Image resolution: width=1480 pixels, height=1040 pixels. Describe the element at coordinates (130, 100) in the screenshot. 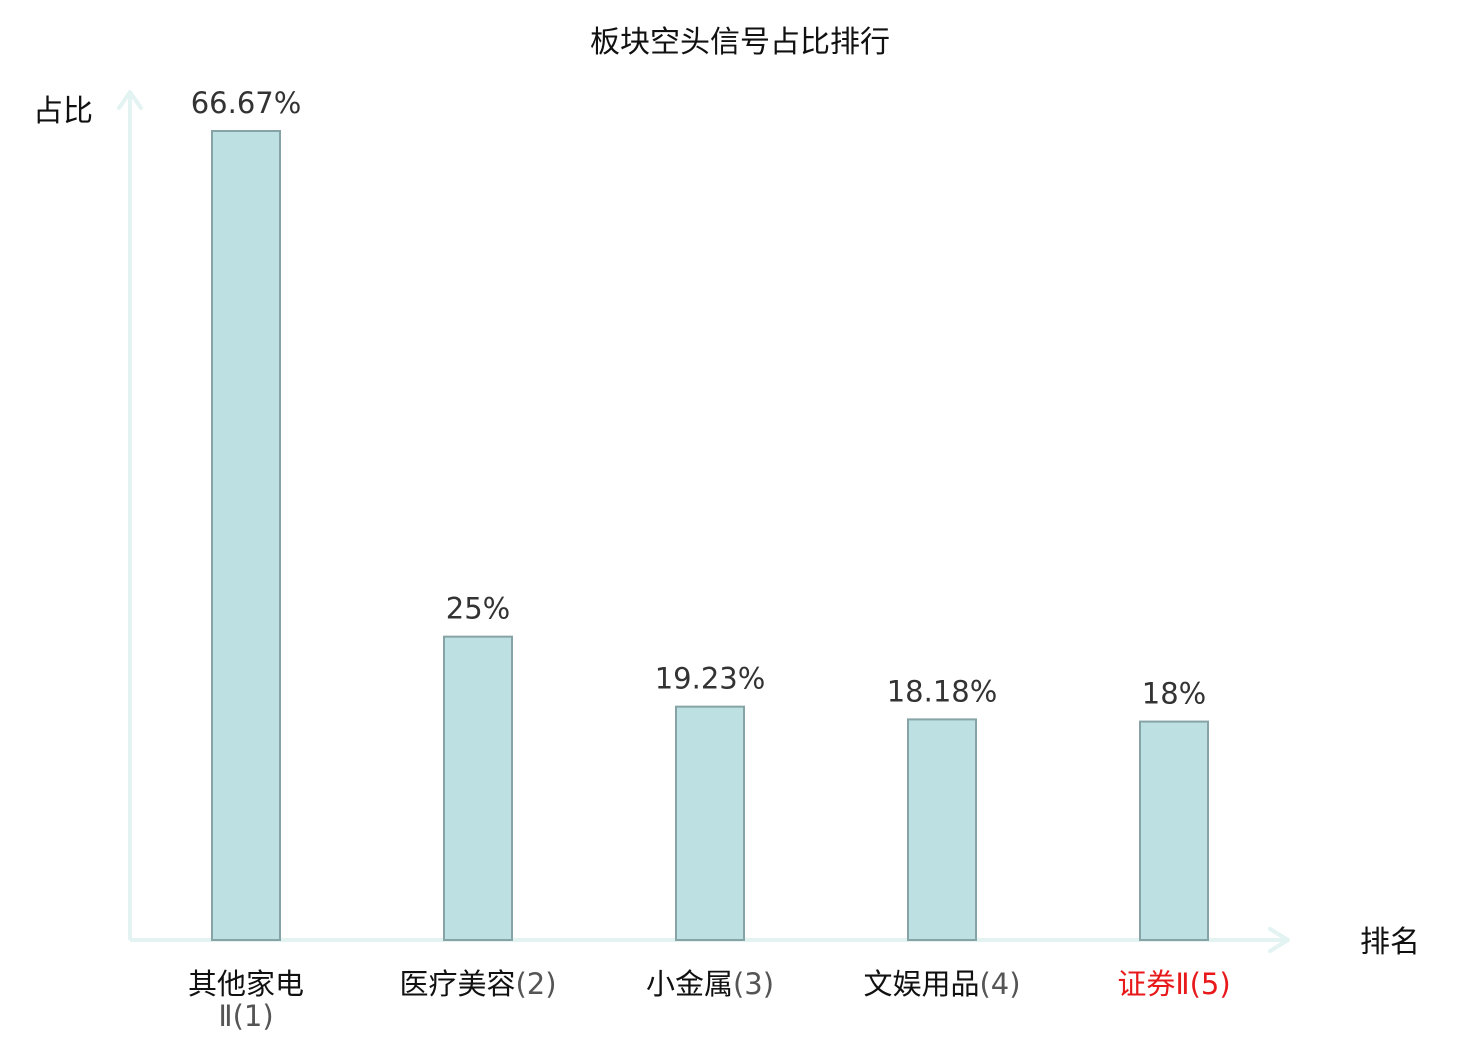

I see `y-axis-arrow-icon` at that location.